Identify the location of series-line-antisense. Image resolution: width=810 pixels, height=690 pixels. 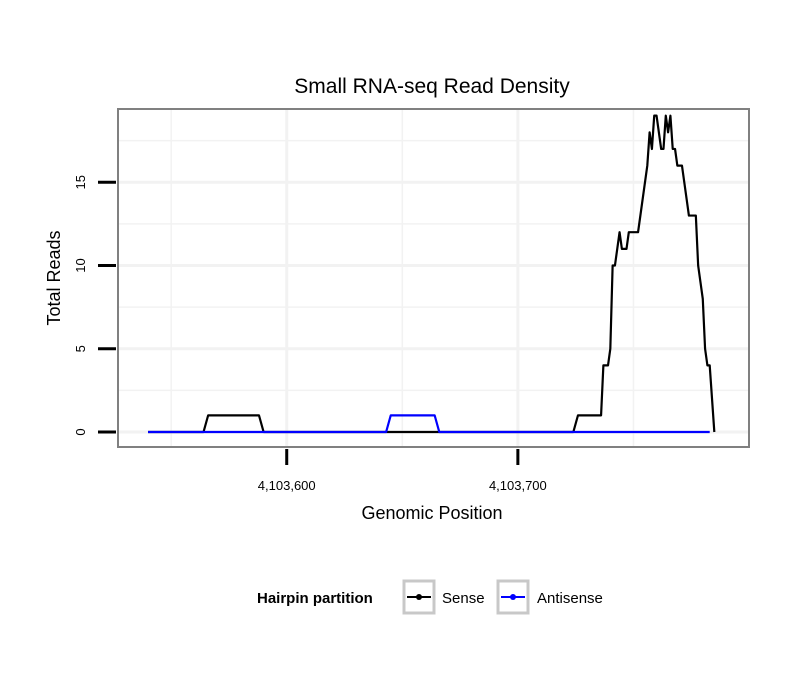
(429, 424).